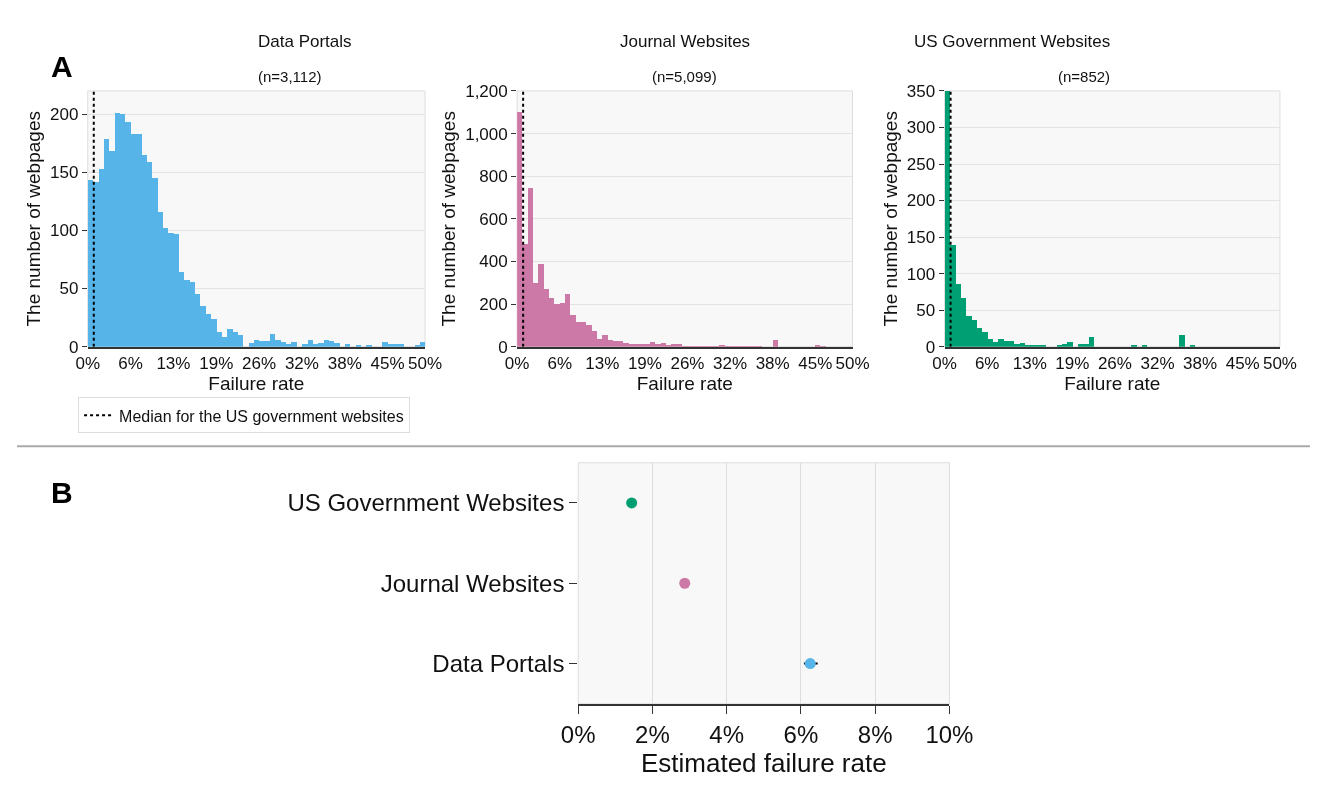 Image resolution: width=1334 pixels, height=785 pixels. I want to click on y-tick-label: 600, so click(493, 219).